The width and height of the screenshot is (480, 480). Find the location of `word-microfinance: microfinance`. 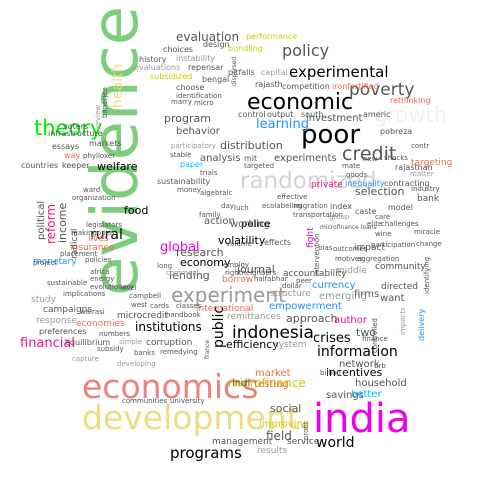

word-microfinance: microfinance is located at coordinates (267, 383).